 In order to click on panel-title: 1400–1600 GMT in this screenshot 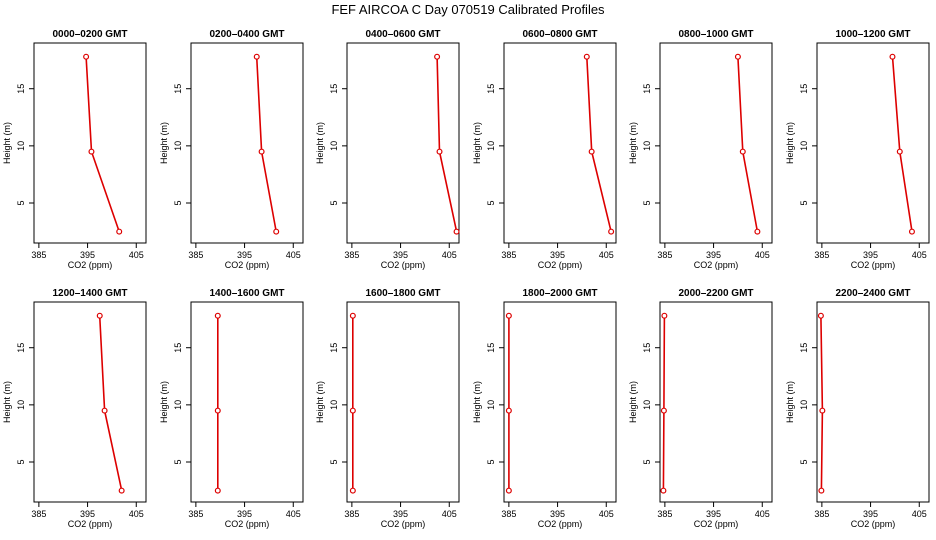, I will do `click(246, 293)`.